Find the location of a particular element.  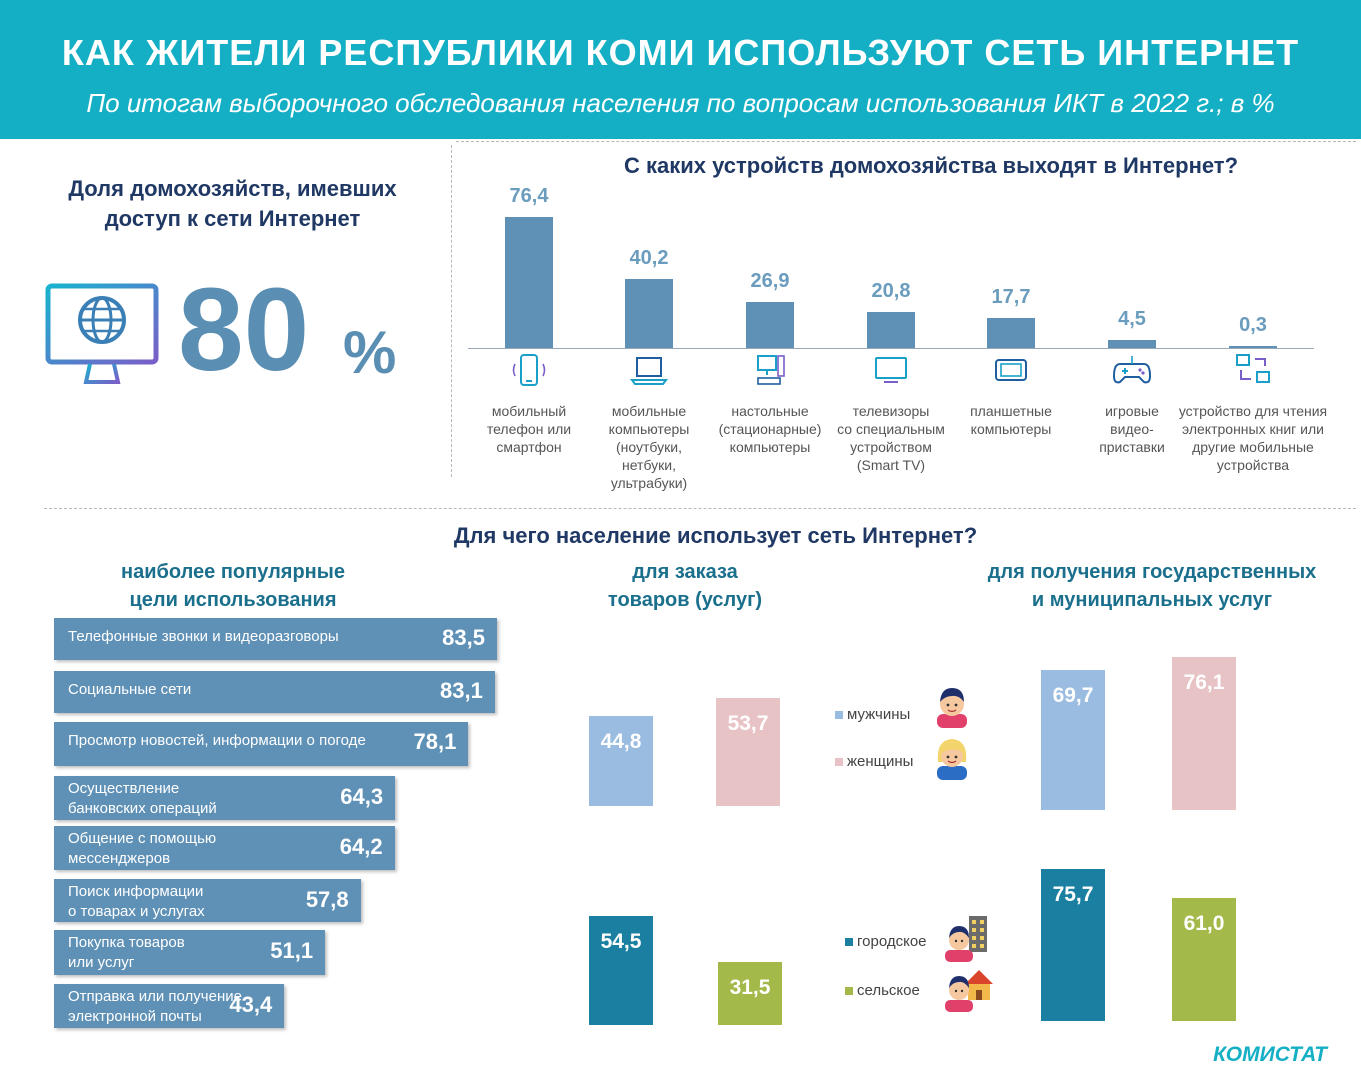

goals-value-label: 83,1 is located at coordinates (461, 690).